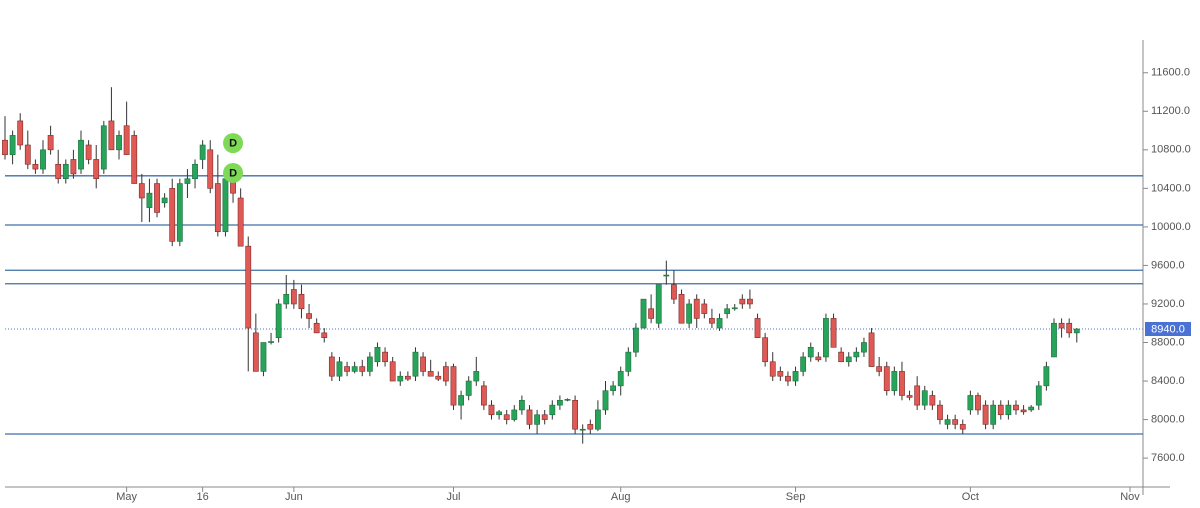  Describe the element at coordinates (294, 497) in the screenshot. I see `x-tick-label: Jun` at that location.